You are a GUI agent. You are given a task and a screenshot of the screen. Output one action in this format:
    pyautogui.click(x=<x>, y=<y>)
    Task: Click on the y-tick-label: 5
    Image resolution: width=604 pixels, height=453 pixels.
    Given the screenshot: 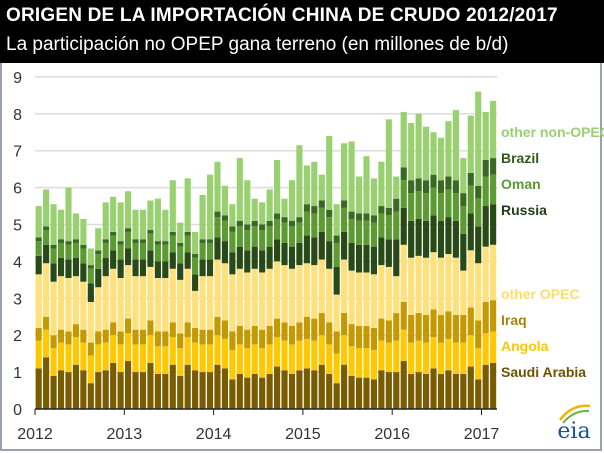 What is the action you would take?
    pyautogui.click(x=17, y=226)
    